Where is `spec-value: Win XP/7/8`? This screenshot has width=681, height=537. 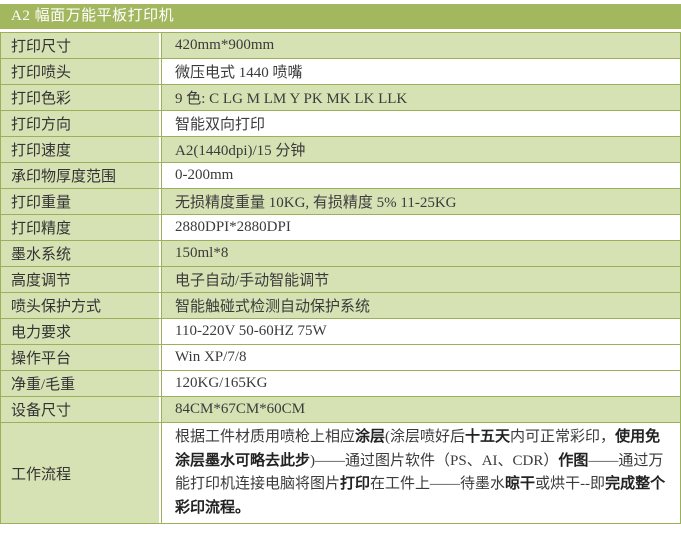 spec-value: Win XP/7/8 is located at coordinates (420, 357).